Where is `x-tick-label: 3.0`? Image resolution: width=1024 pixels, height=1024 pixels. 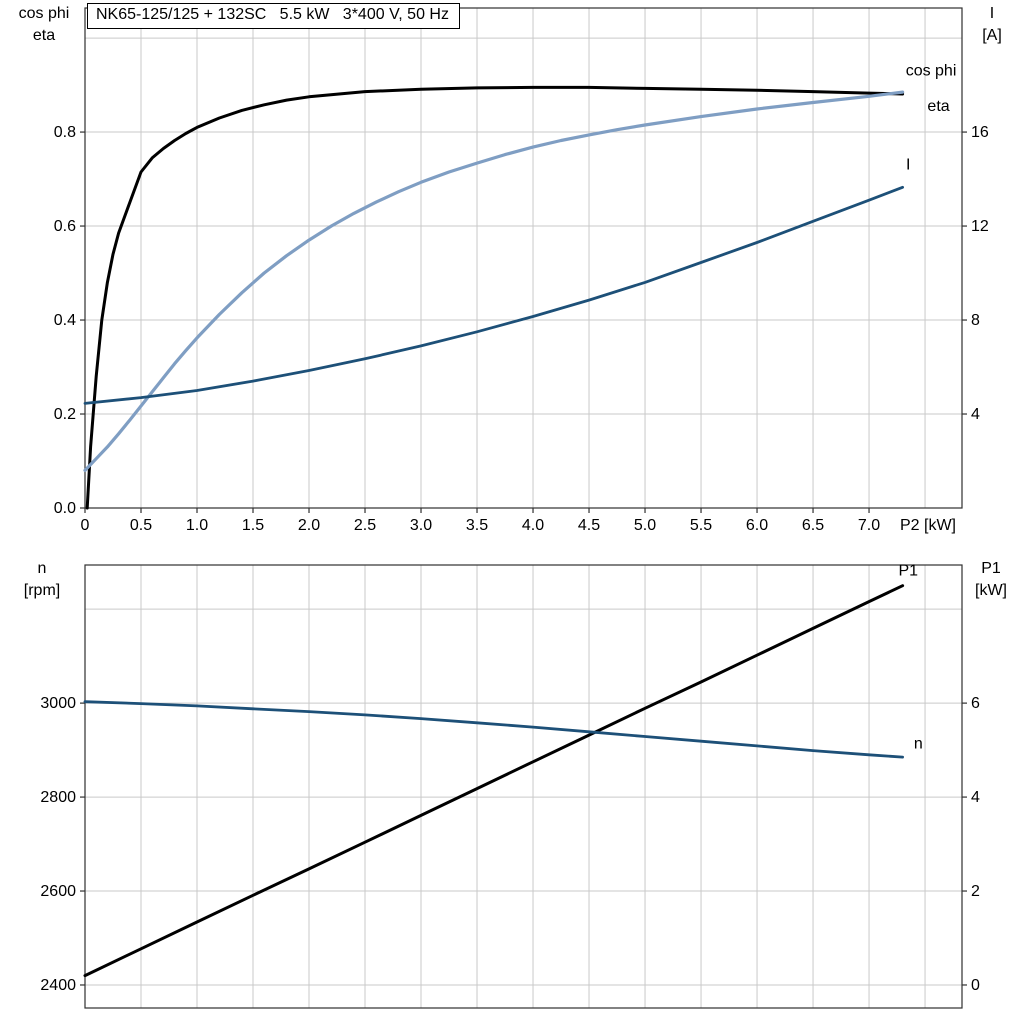
x-tick-label: 3.0 is located at coordinates (421, 525).